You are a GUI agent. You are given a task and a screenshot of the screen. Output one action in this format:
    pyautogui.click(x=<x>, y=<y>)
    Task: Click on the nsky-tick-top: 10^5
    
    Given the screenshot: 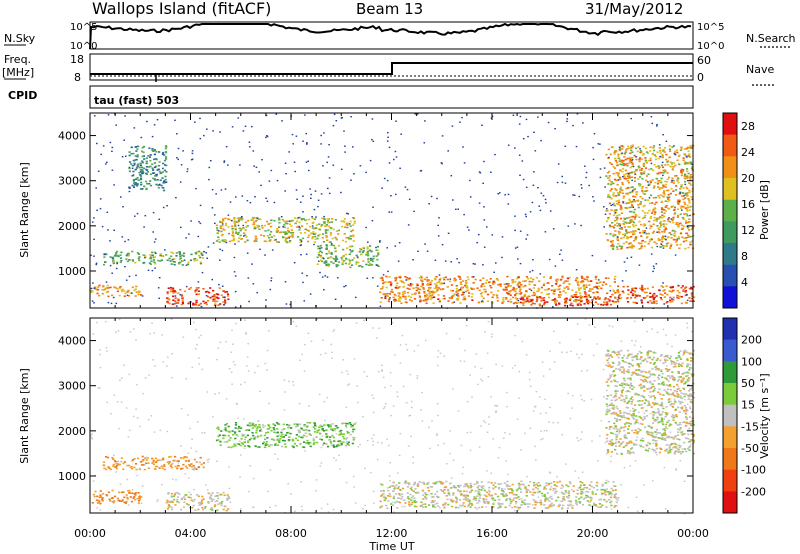 What is the action you would take?
    pyautogui.click(x=83, y=27)
    